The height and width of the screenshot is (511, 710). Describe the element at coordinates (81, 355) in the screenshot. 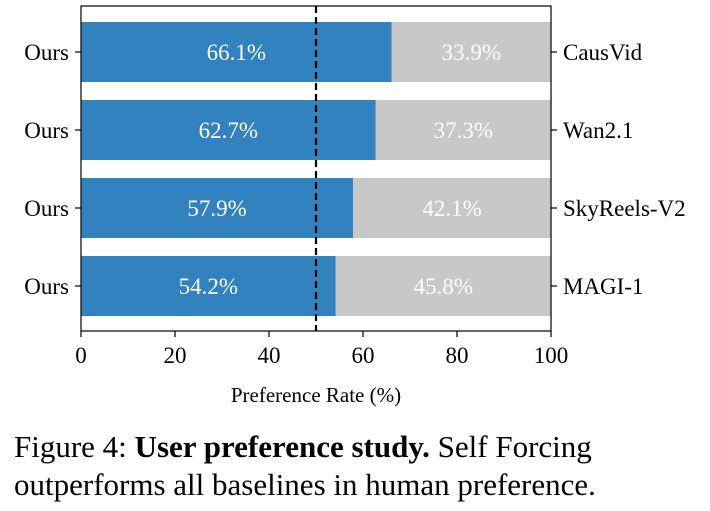

I see `x-tick-label-0: 0` at that location.